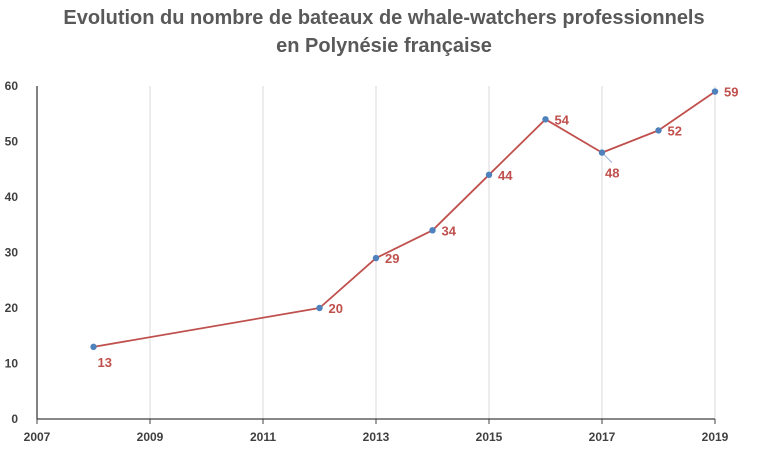  What do you see at coordinates (12, 142) in the screenshot?
I see `y-tick-label: 50` at bounding box center [12, 142].